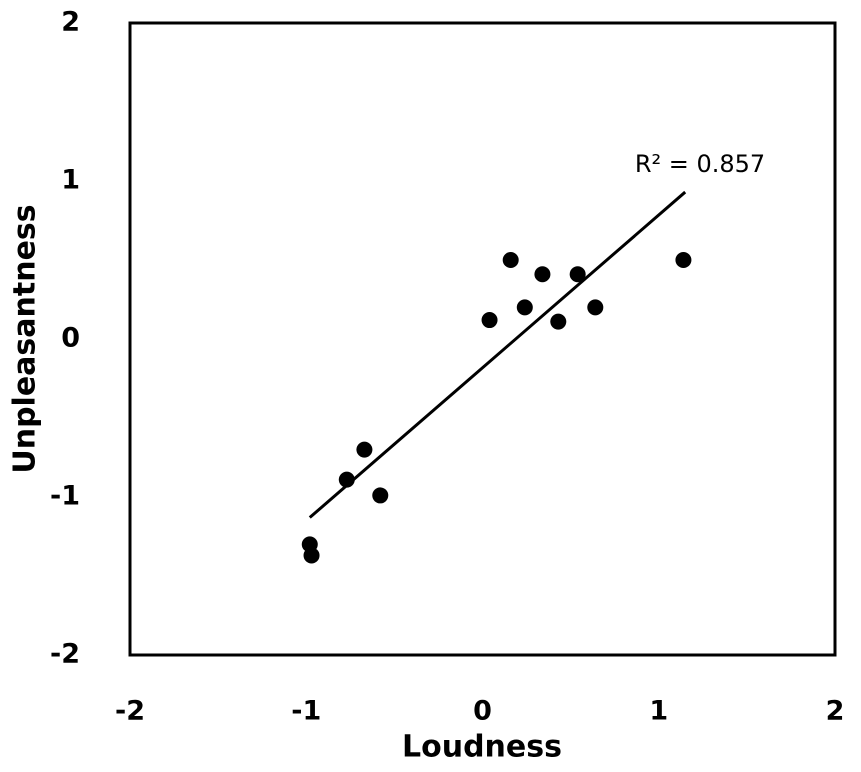 Image resolution: width=861 pixels, height=772 pixels. Describe the element at coordinates (482, 711) in the screenshot. I see `x-tick-label: 0` at that location.